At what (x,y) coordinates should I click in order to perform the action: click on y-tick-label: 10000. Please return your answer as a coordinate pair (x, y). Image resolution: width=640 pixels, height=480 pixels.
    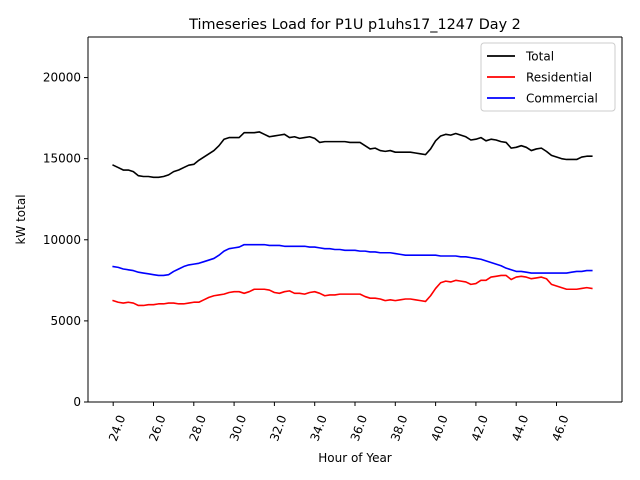
    Looking at the image, I should click on (62, 240).